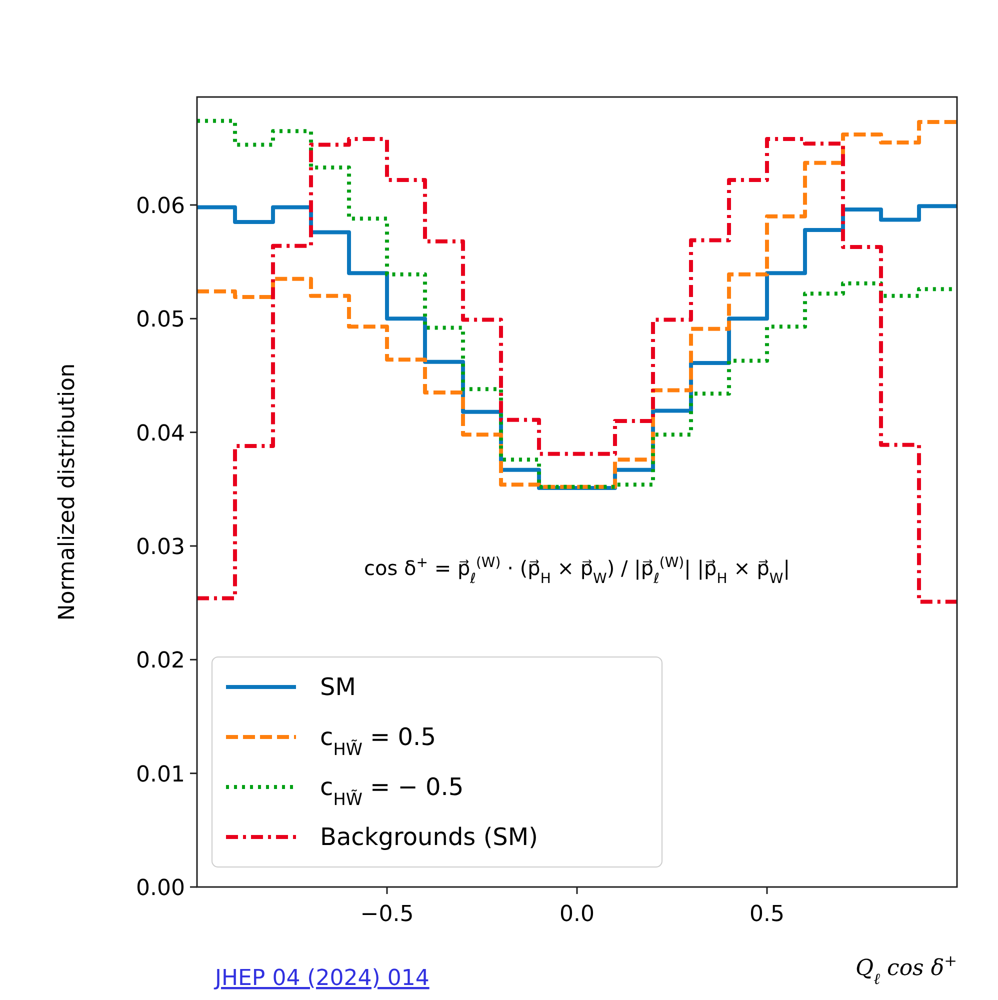  I want to click on text: JHEP 04 (2024) 014, so click(321, 978).